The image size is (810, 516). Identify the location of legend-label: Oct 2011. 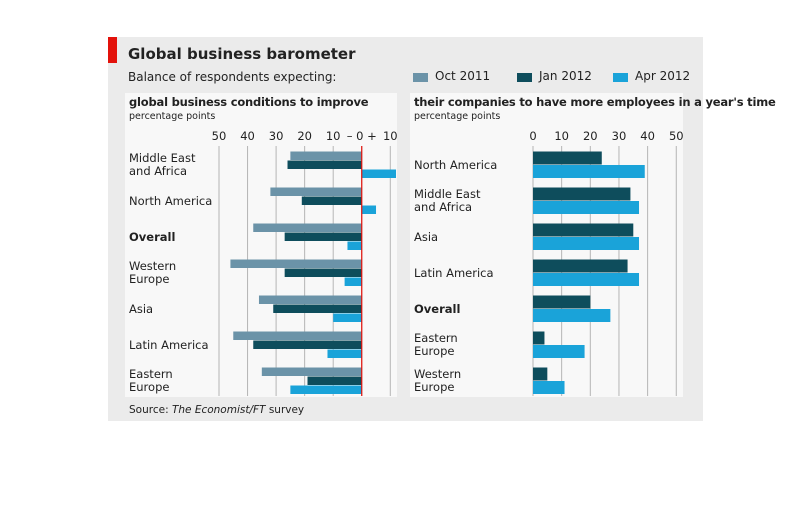
(463, 76).